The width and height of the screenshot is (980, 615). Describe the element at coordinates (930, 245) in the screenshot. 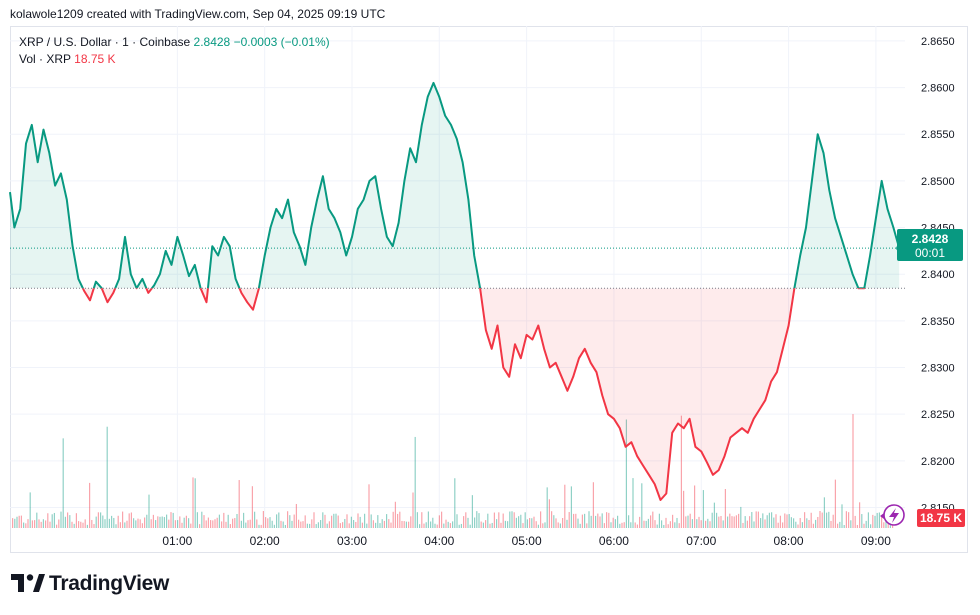

I see `last-price-badge: 2.8428 00:01` at that location.